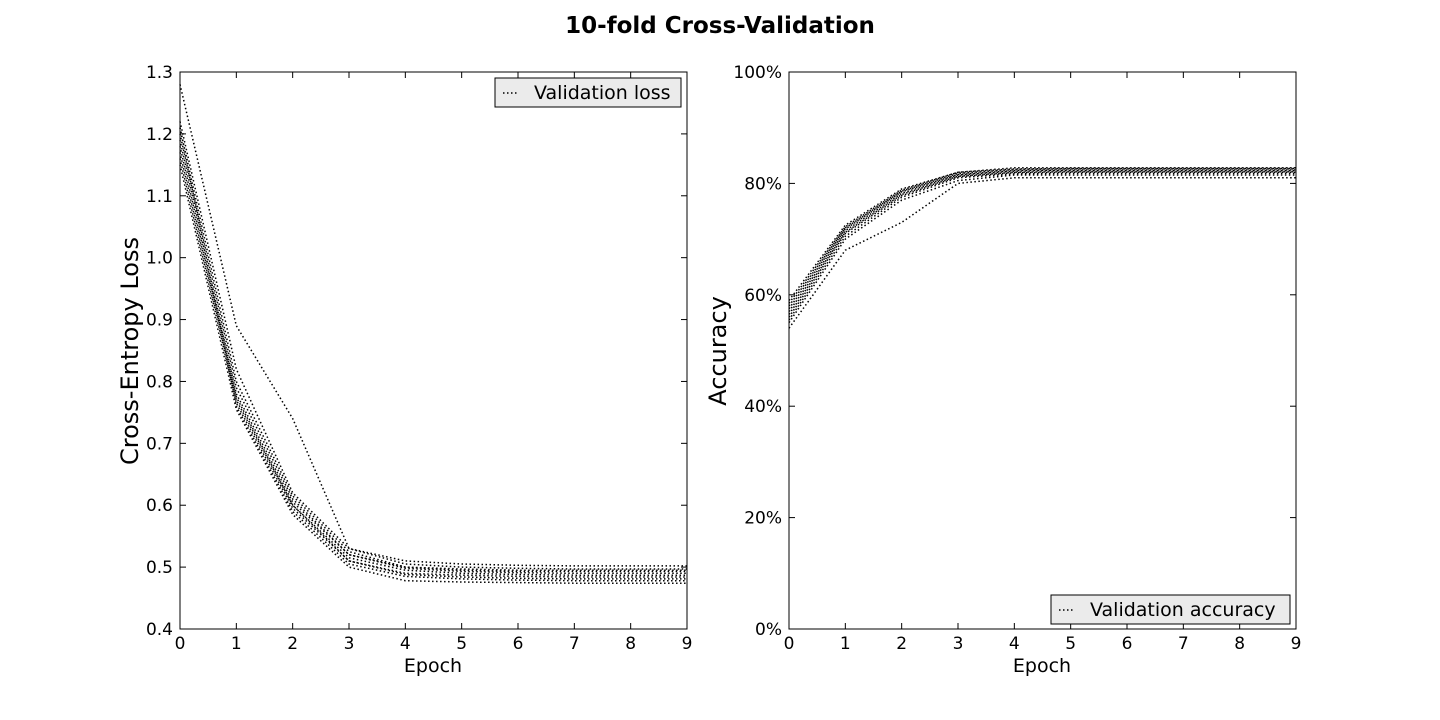 This screenshot has height=720, width=1440. What do you see at coordinates (159, 197) in the screenshot?
I see `y-tick-label: 1.1` at bounding box center [159, 197].